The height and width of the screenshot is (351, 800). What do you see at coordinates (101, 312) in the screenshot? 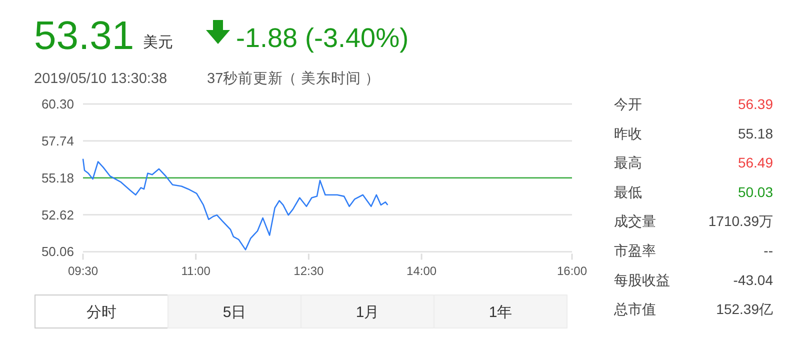
I see `text: 分时` at bounding box center [101, 312].